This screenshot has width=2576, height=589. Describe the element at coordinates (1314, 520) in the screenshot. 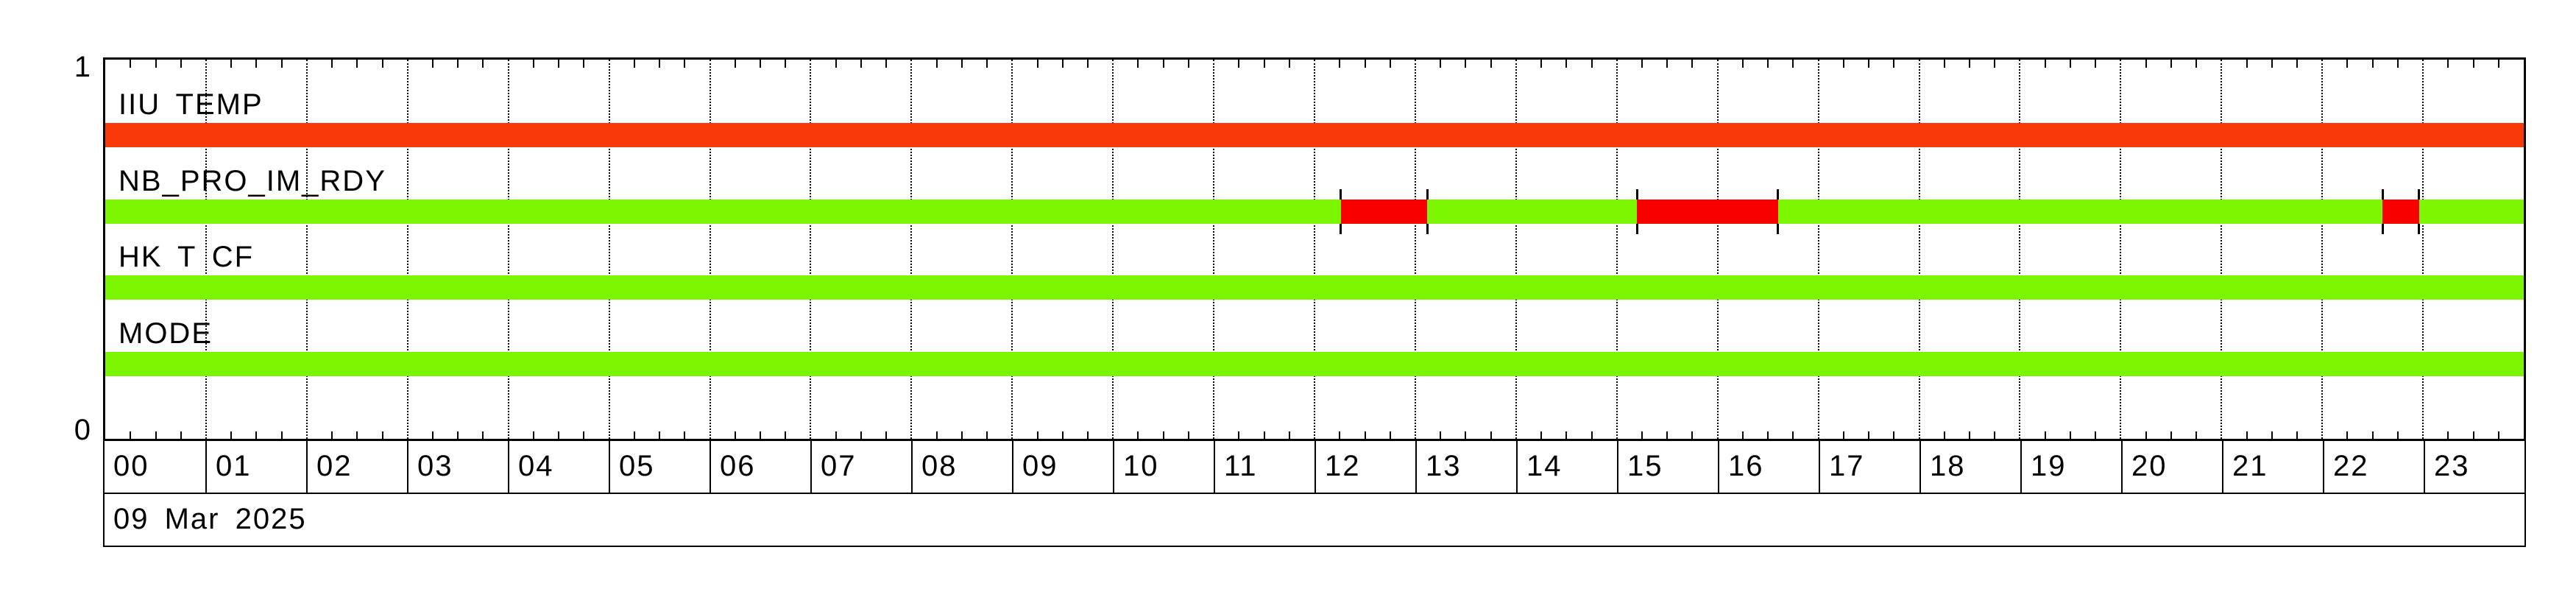

I see `date-row: 09 Mar 2025` at that location.